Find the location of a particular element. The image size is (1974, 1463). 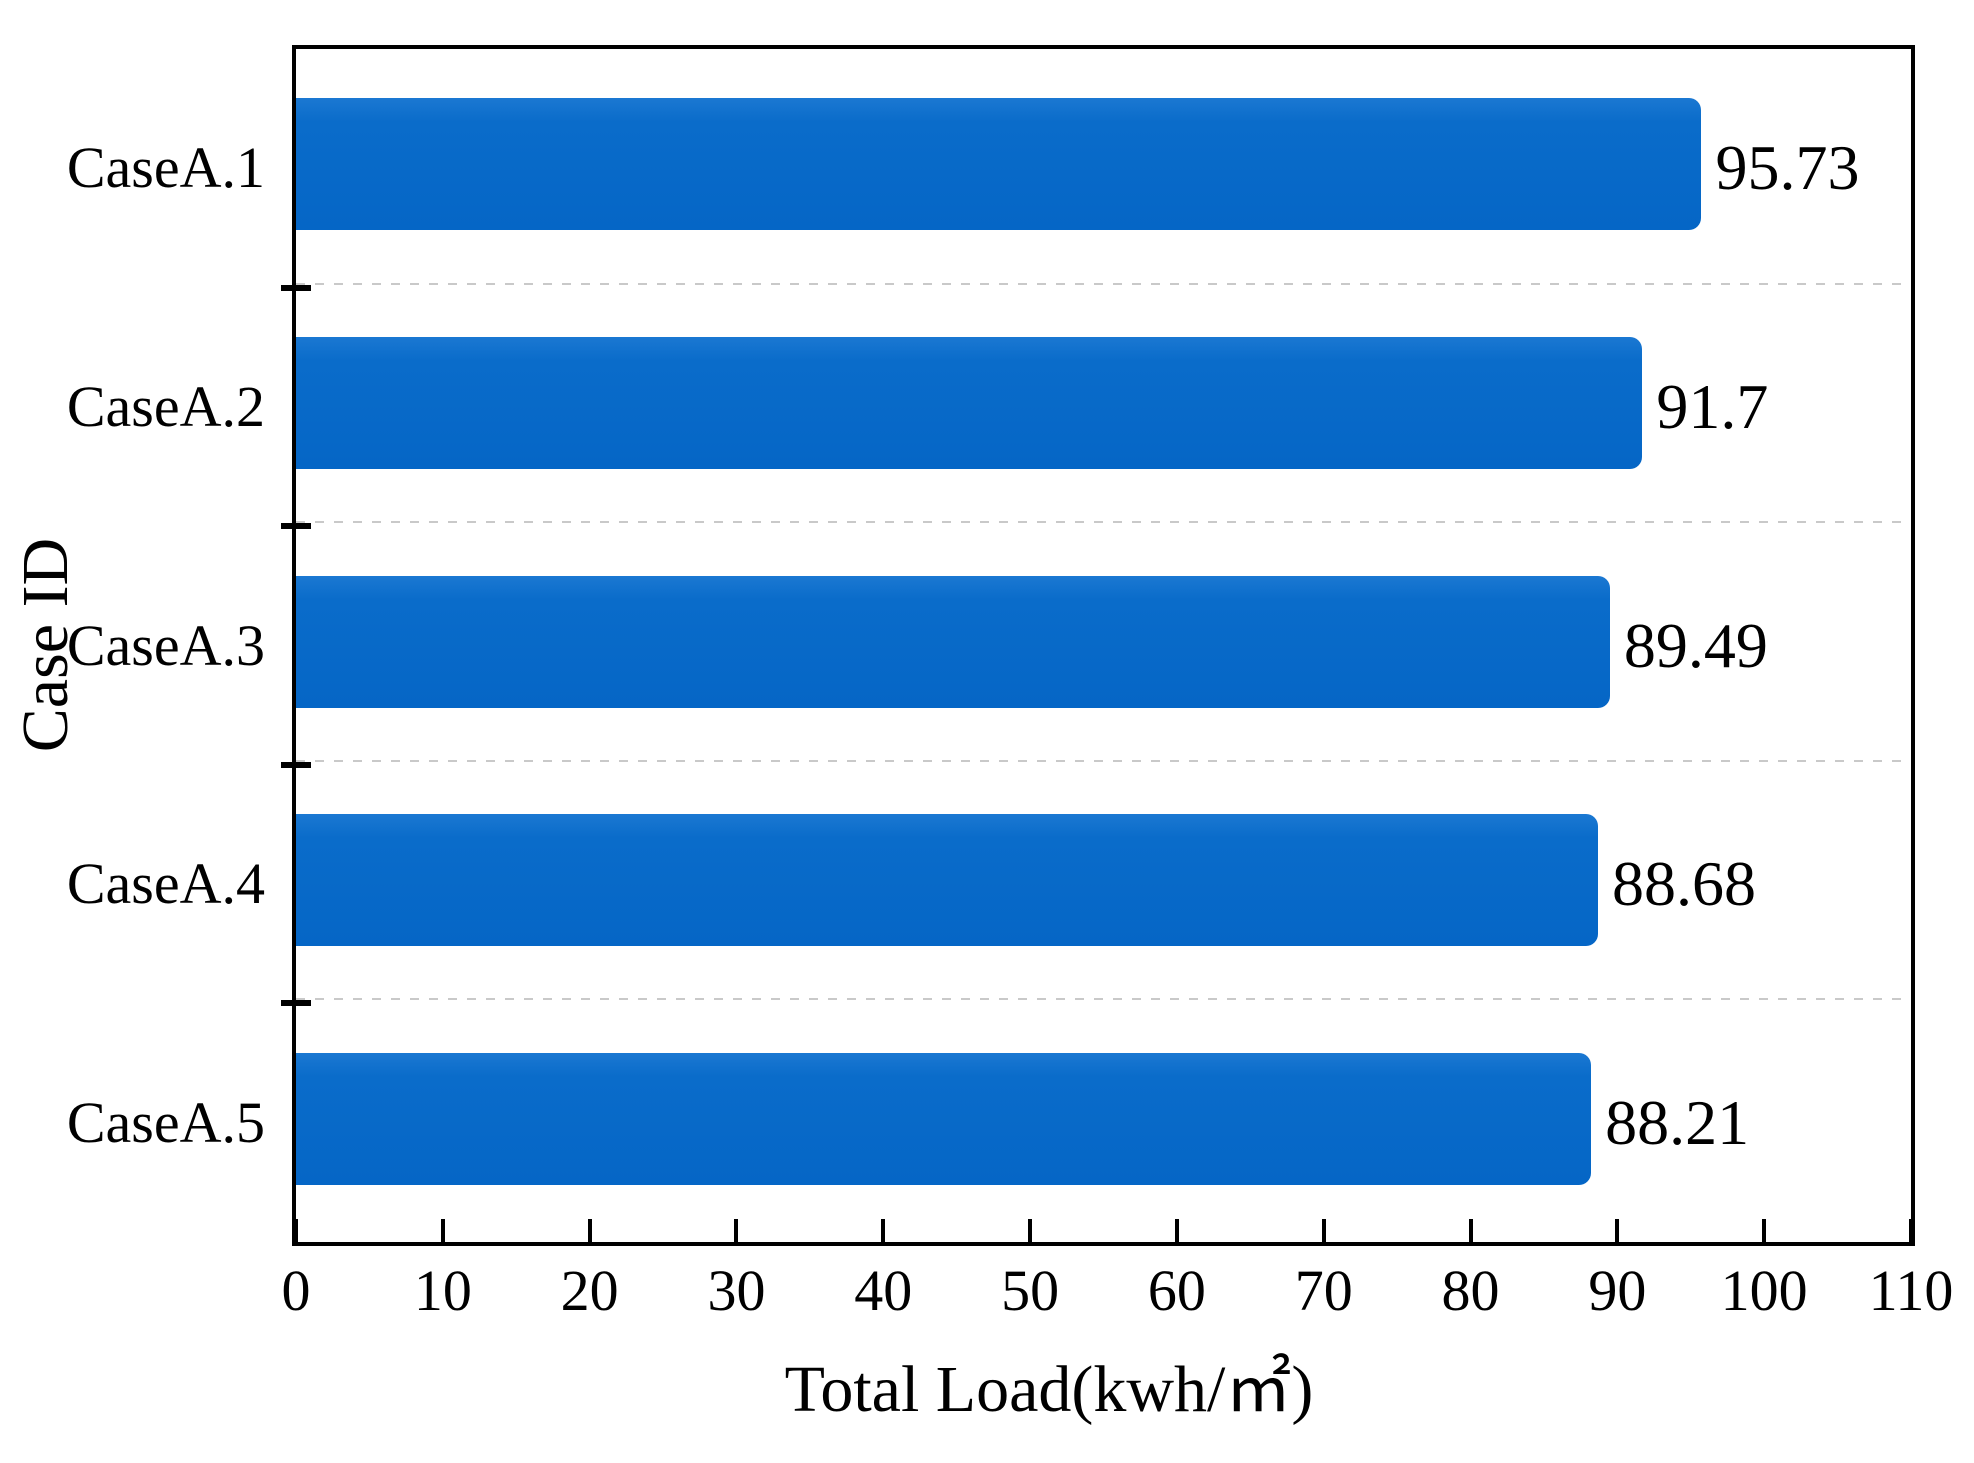

bar-CaseA.3 is located at coordinates (953, 641).